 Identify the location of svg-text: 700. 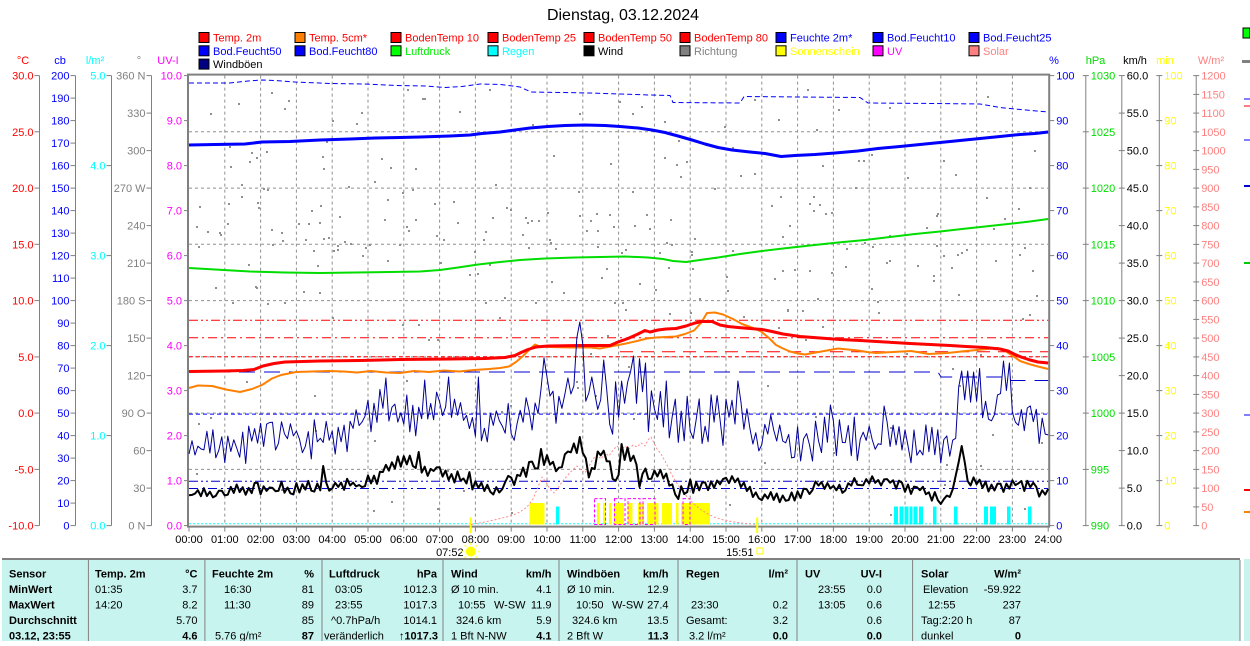
(1210, 264).